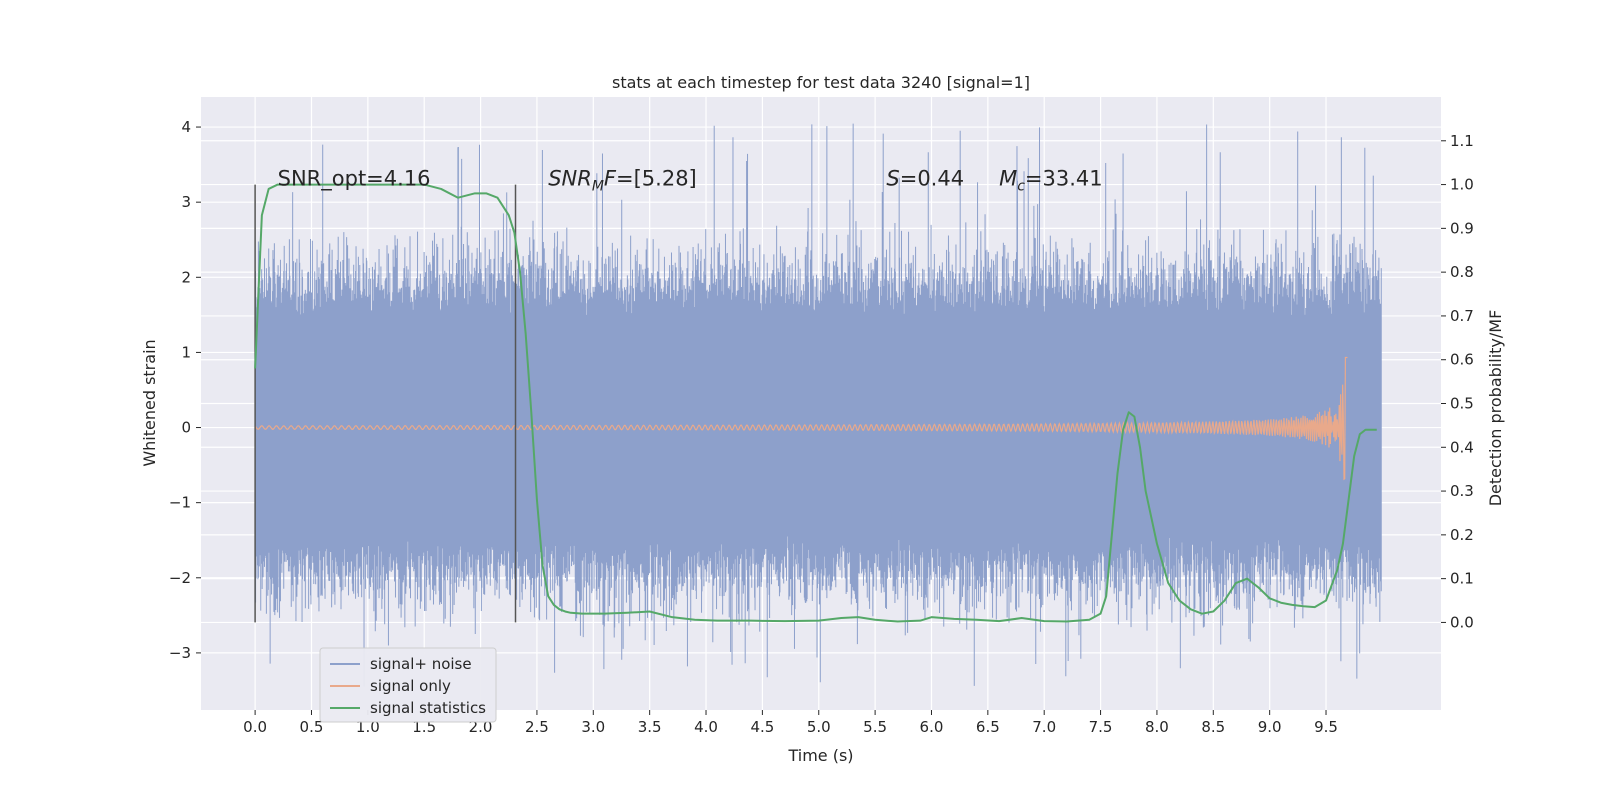 This screenshot has width=1600, height=800. What do you see at coordinates (762, 727) in the screenshot?
I see `x-tick-label: 4.5` at bounding box center [762, 727].